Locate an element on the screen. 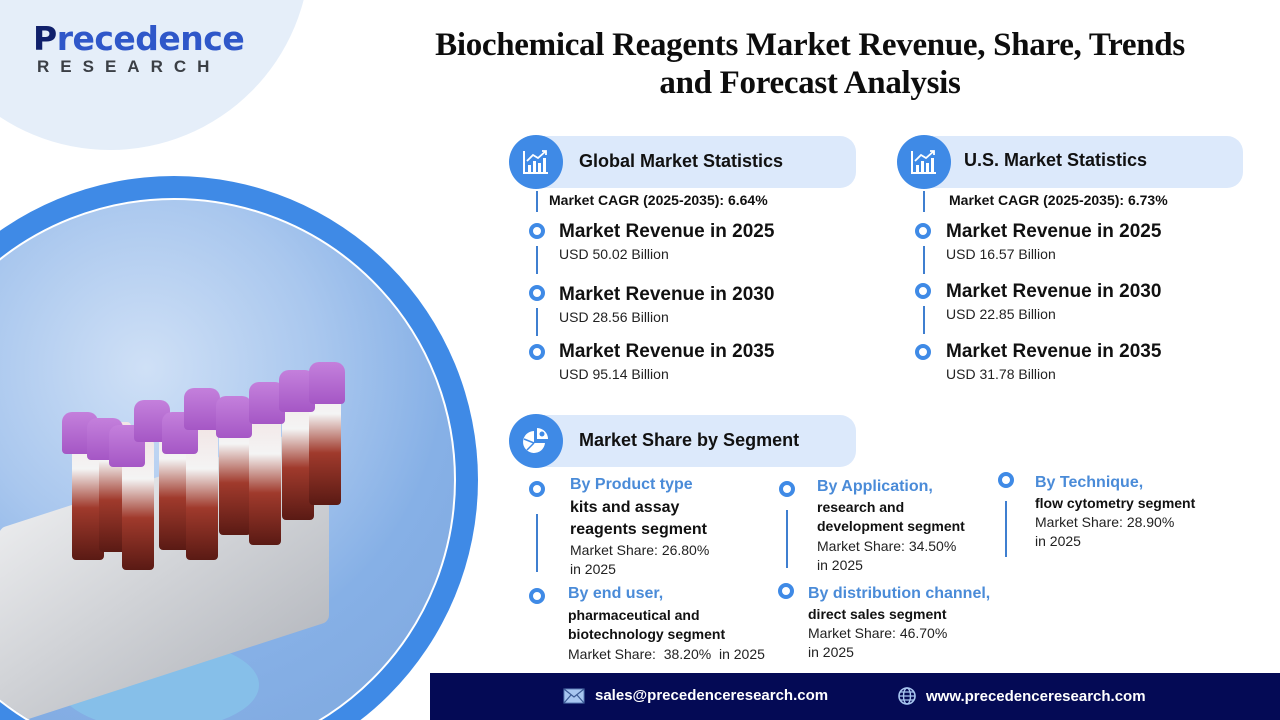 Image resolution: width=1280 pixels, height=720 pixels. footer-website: www.precedenceresearch.com is located at coordinates (1036, 696).